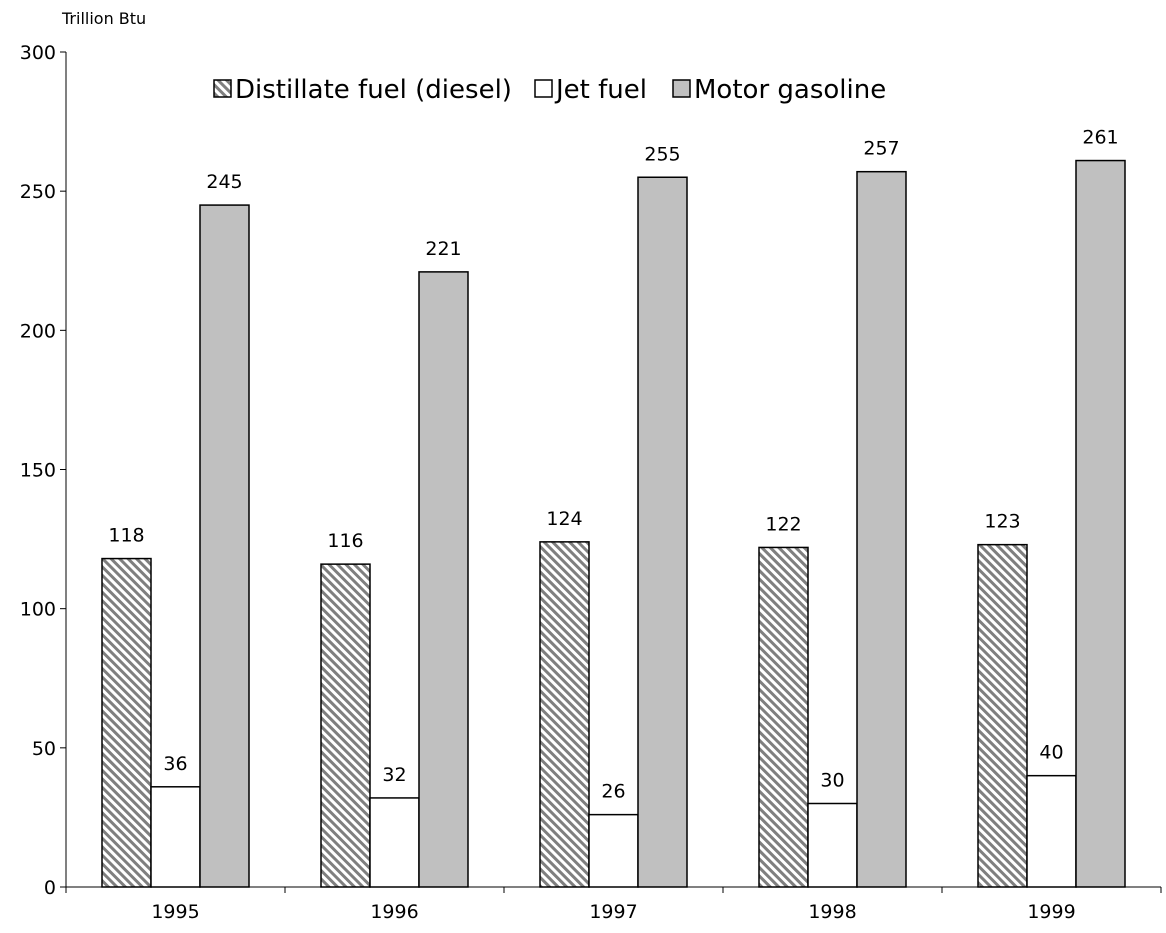 The width and height of the screenshot is (1166, 933). I want to click on legend-label: Distillate fuel (diesel), so click(373, 90).